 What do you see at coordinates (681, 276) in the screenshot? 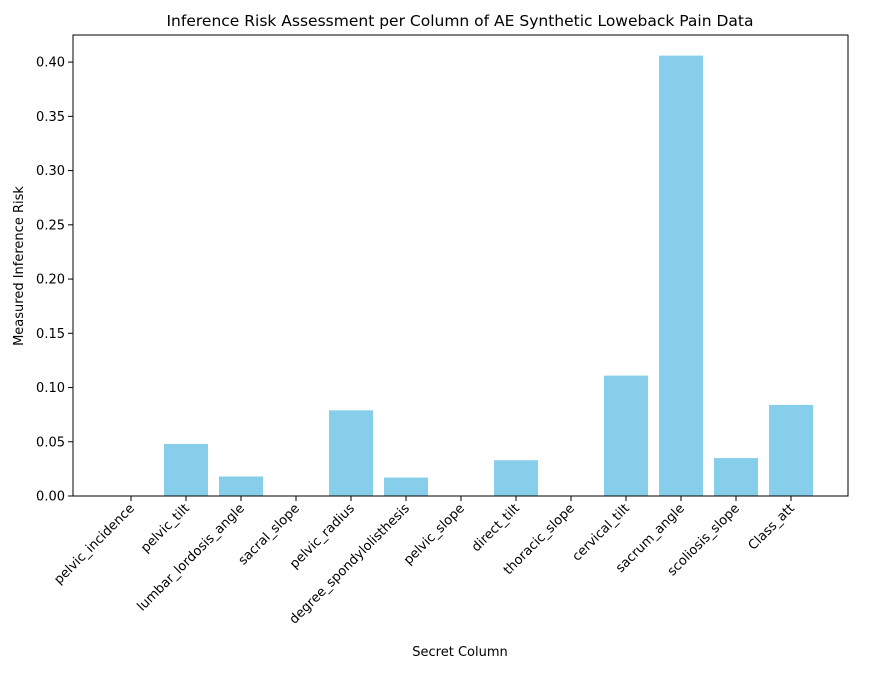
I see `bar-sacrum_angle` at bounding box center [681, 276].